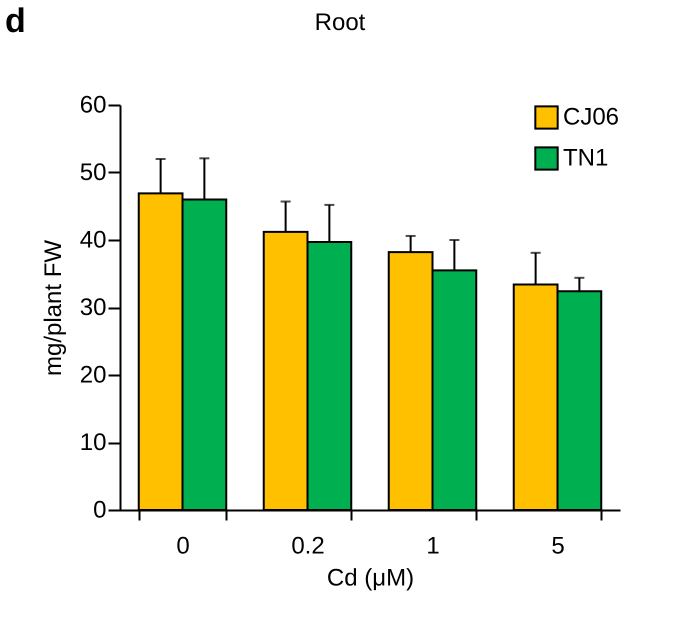  Describe the element at coordinates (93, 172) in the screenshot. I see `y-tick-label: 50` at that location.